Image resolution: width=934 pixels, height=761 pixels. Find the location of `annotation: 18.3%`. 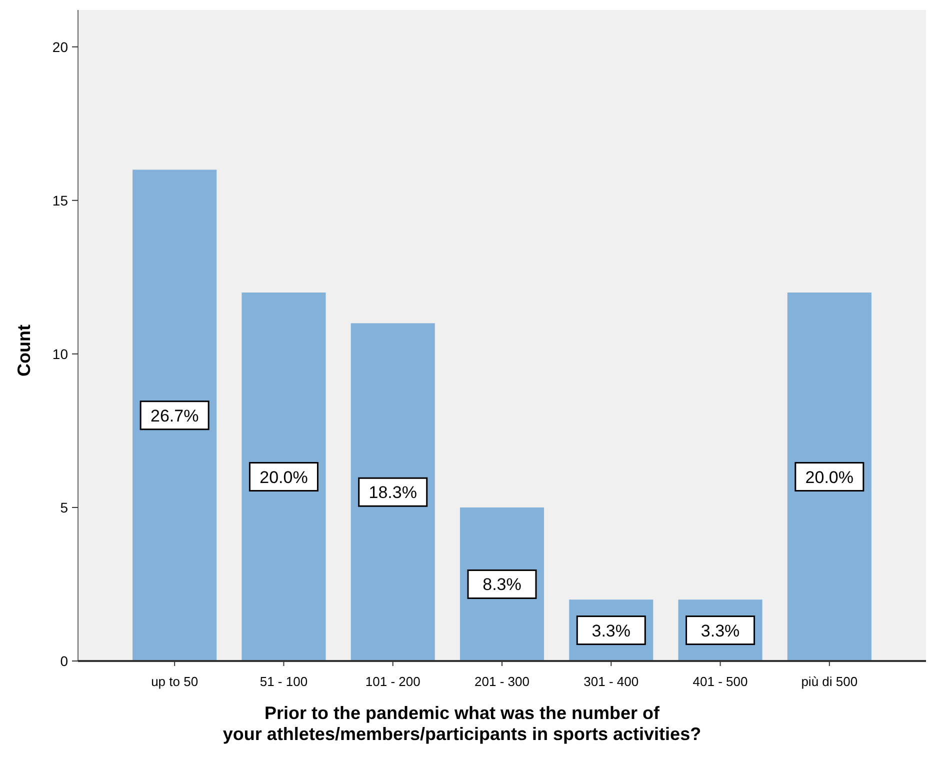

annotation: 18.3% is located at coordinates (392, 492).